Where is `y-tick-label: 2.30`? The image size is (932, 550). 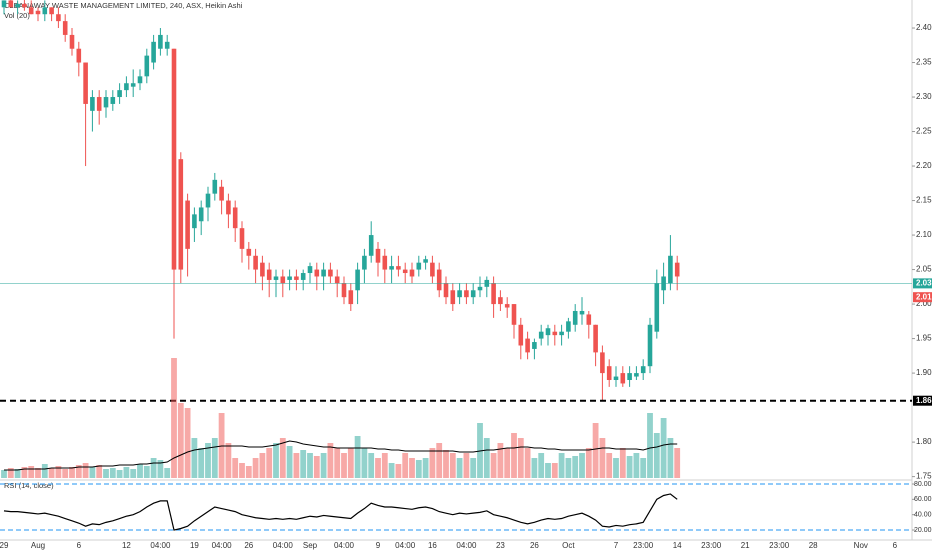 y-tick-label: 2.30 is located at coordinates (924, 96).